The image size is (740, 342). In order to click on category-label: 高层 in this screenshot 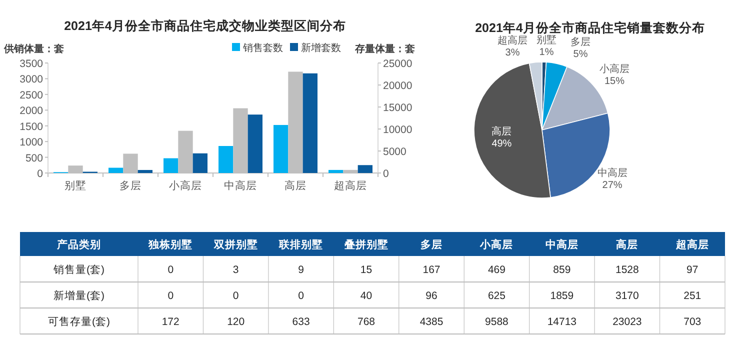, I will do `click(627, 244)`.